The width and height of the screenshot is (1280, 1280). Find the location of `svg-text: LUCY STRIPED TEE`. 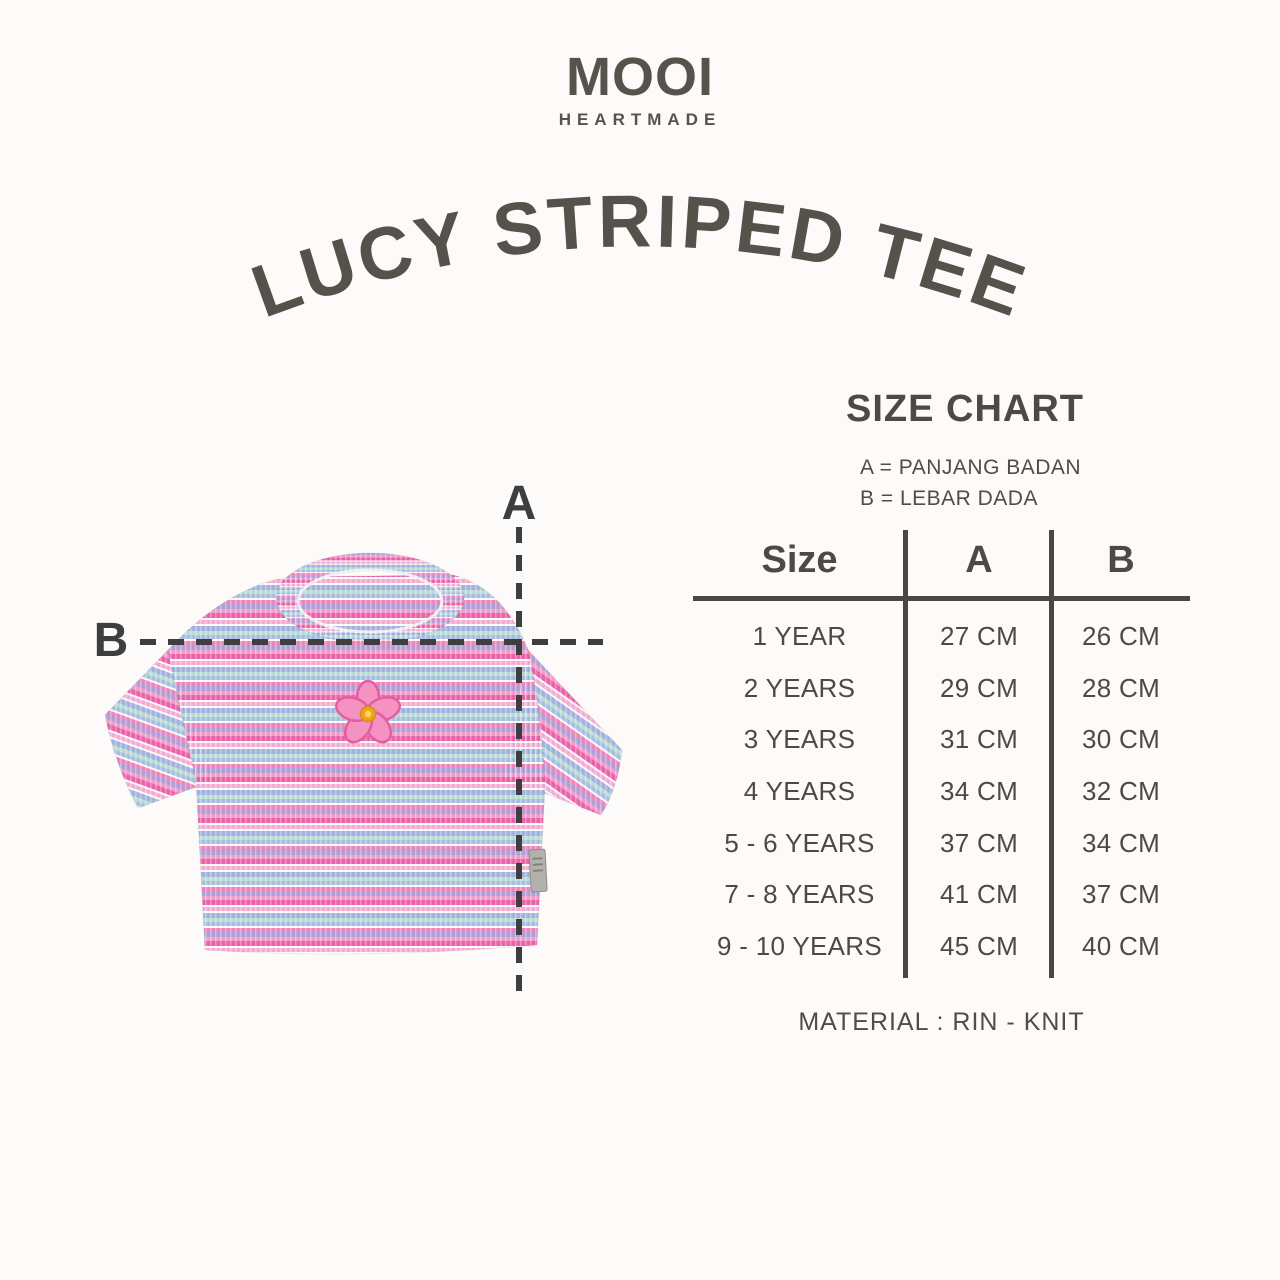

svg-text: LUCY STRIPED TEE is located at coordinates (639, 256).